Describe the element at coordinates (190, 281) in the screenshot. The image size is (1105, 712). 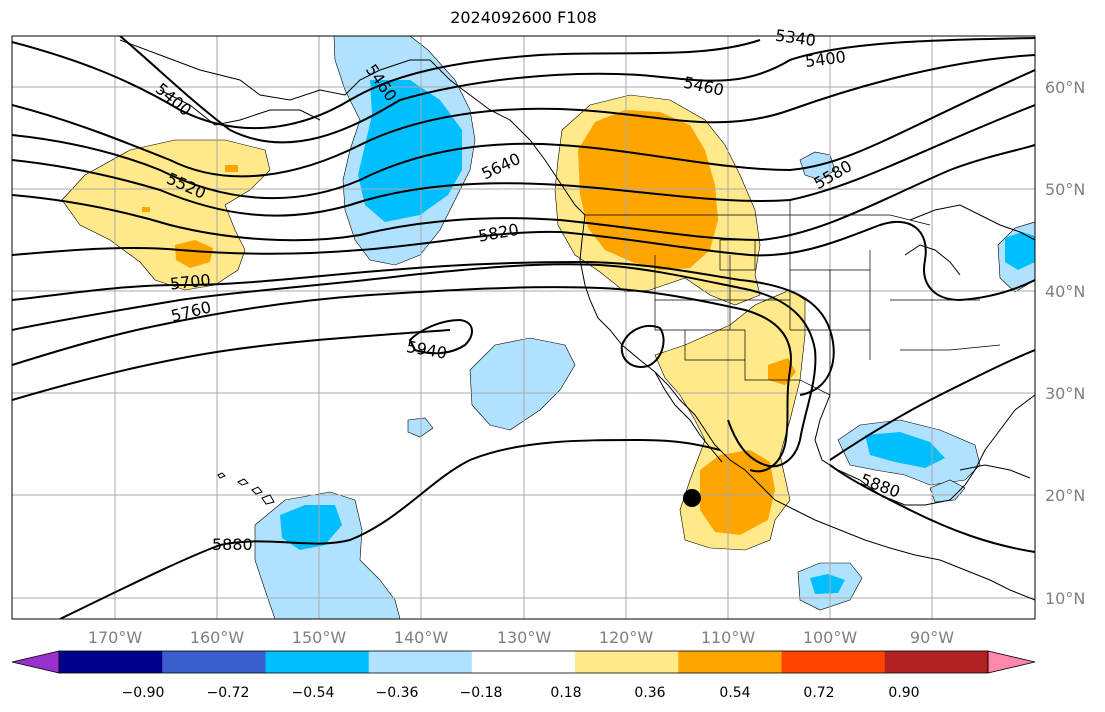
I see `contour-label: 5700` at that location.